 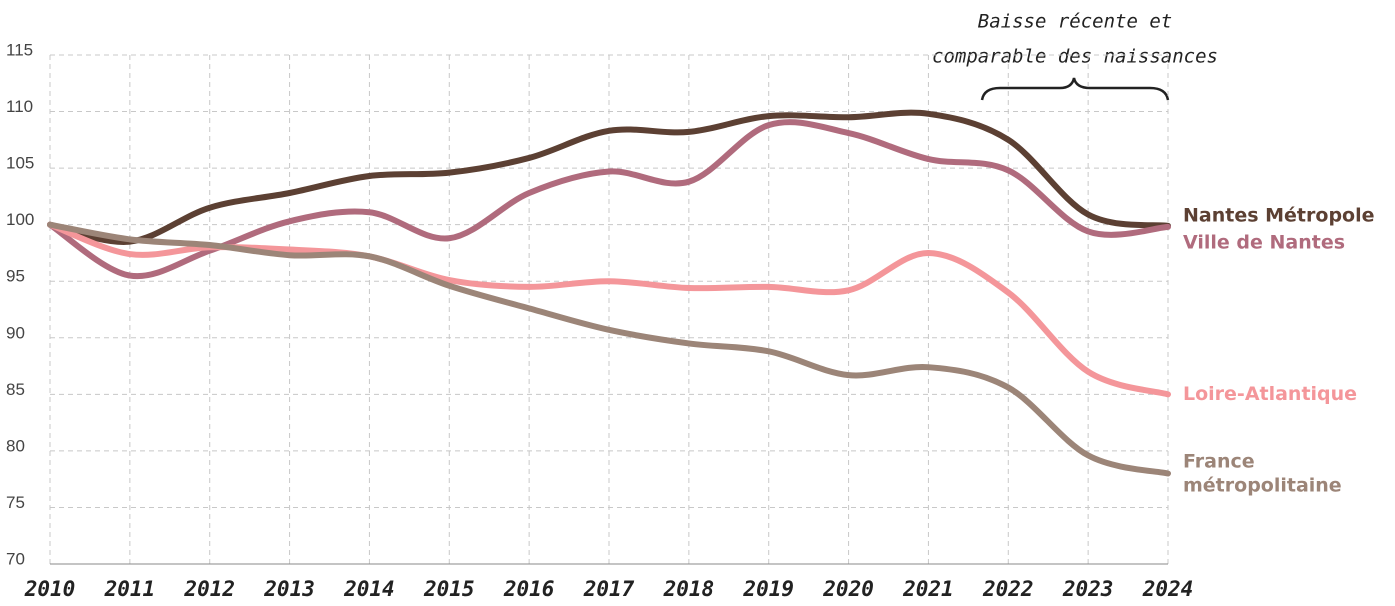 I want to click on series-label: France métropolitaine, so click(x=1262, y=473).